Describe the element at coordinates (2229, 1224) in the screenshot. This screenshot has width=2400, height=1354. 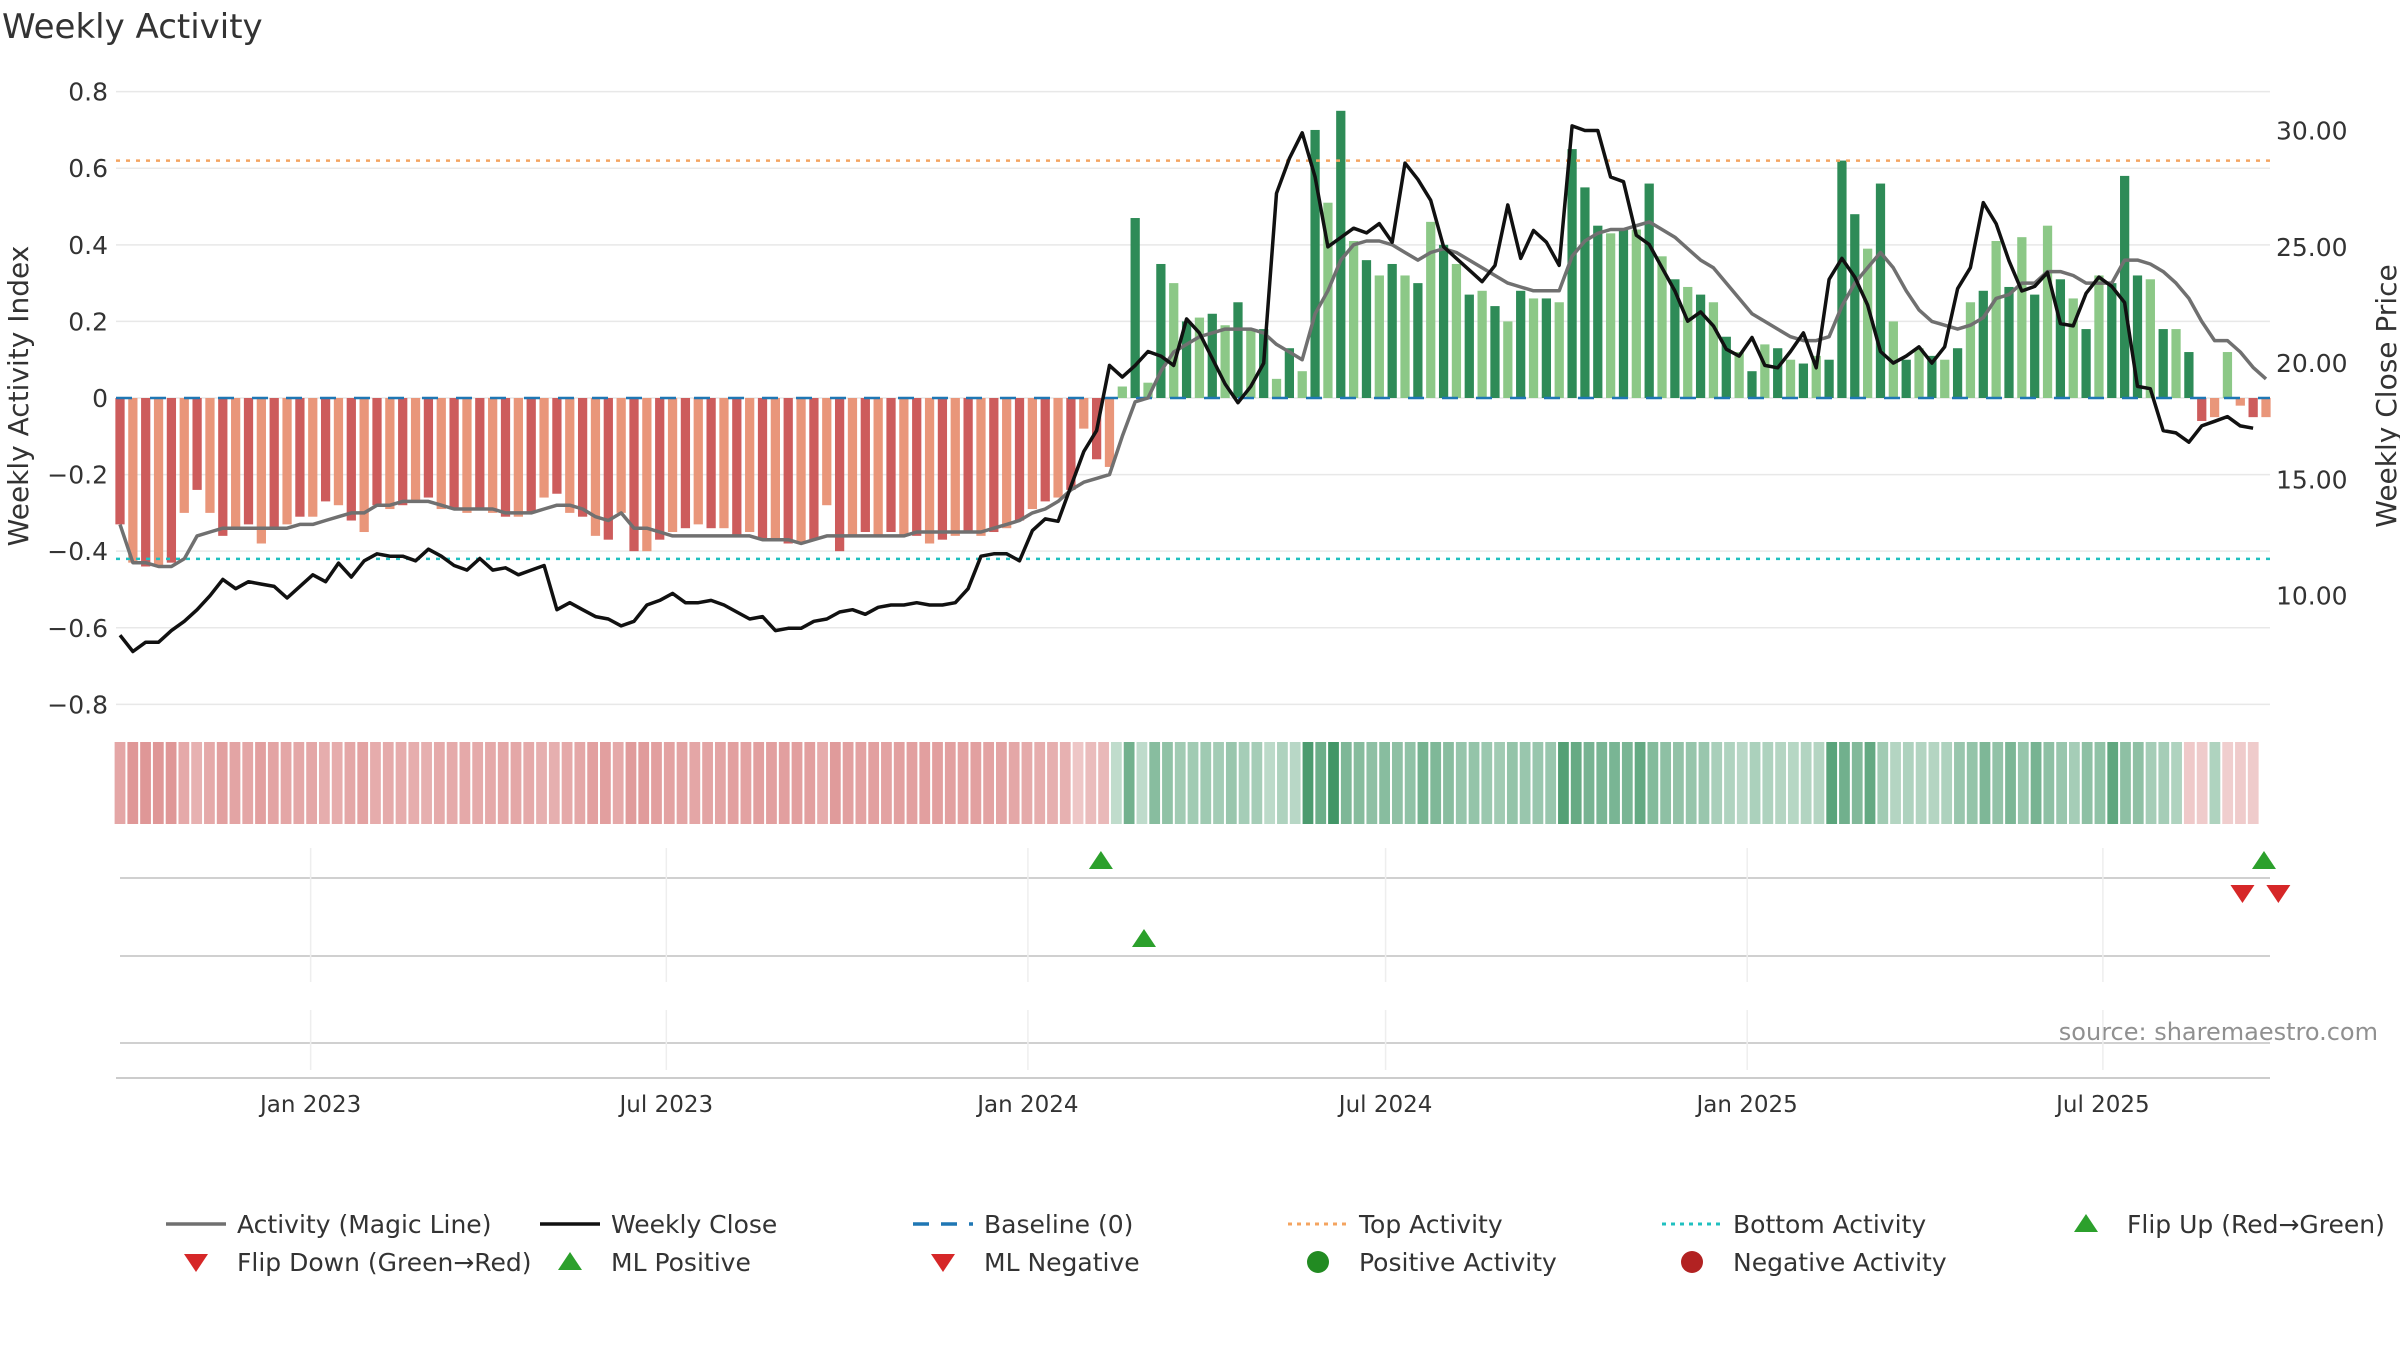
I see `legend-item: Flip Up (Red→Green)` at that location.